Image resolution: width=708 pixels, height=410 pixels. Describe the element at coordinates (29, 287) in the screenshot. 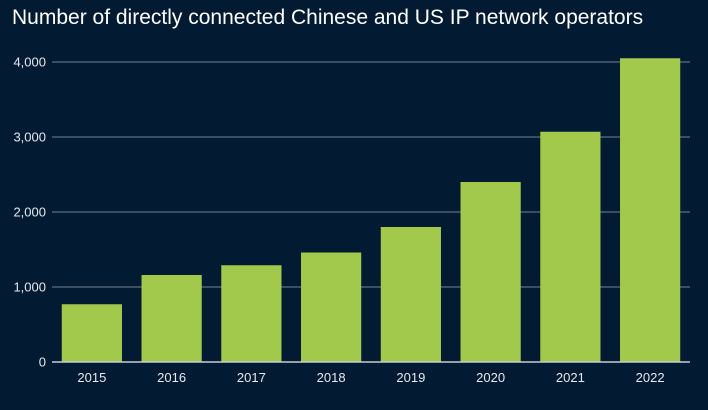

I see `y-tick-label: 1,000` at that location.